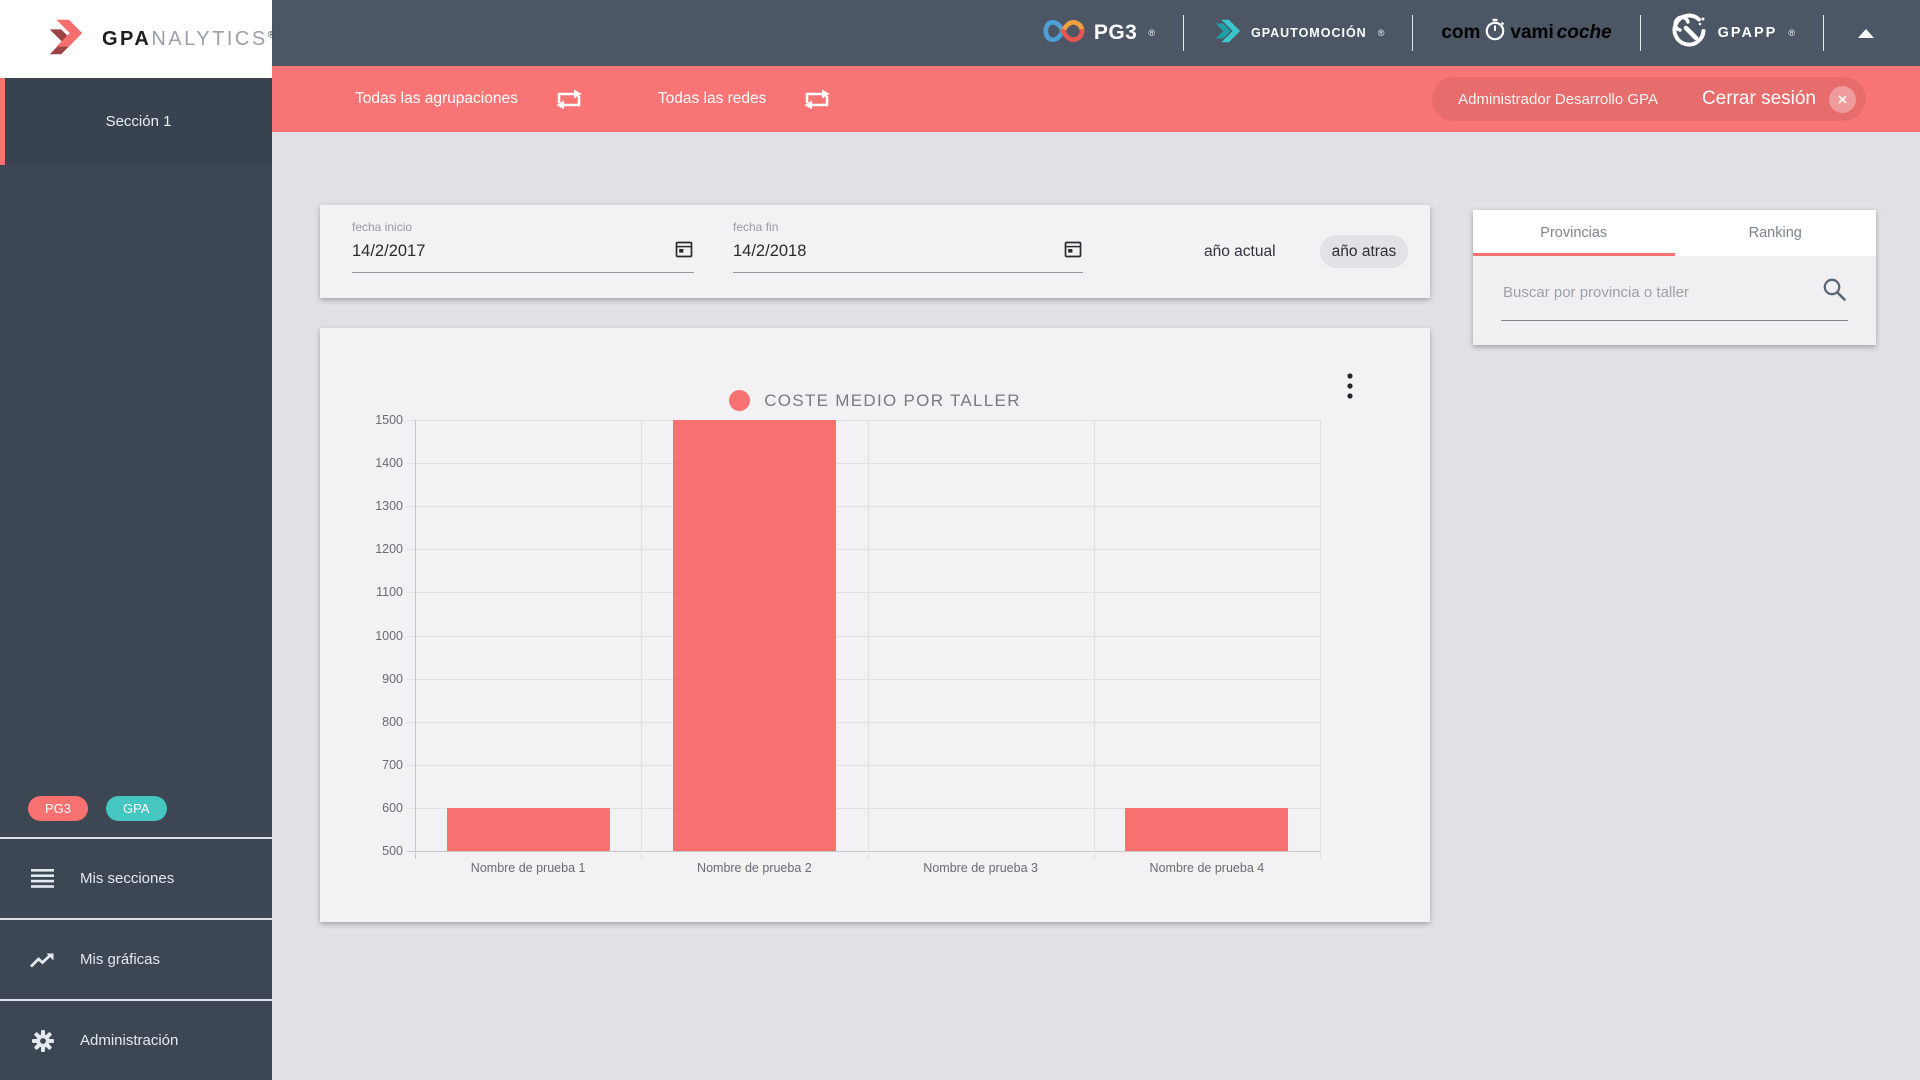 The image size is (1920, 1080). Describe the element at coordinates (1096, 99) in the screenshot. I see `filter-bar: Todas las agrupaciones Todas las redes` at that location.